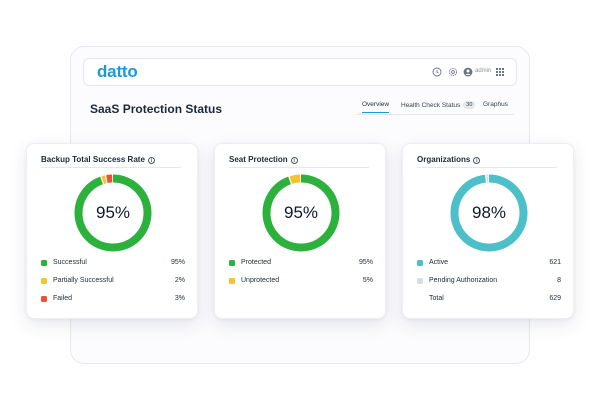  Describe the element at coordinates (156, 109) in the screenshot. I see `page-title: SaaS Protection Status` at that location.